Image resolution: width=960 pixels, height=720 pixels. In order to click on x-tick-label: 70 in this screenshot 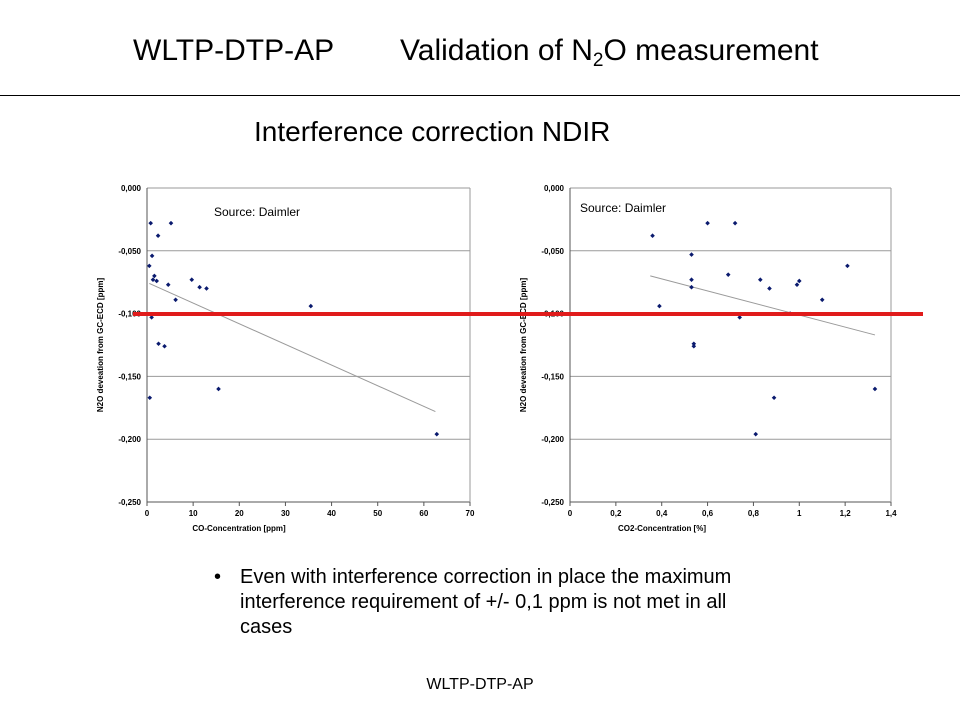, I will do `click(470, 513)`.